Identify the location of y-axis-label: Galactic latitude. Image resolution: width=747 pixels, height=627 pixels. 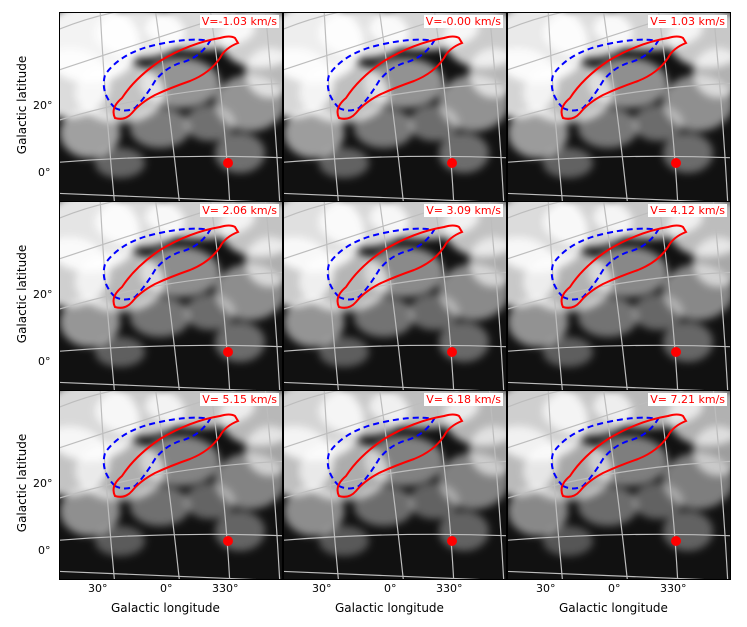
(22, 105).